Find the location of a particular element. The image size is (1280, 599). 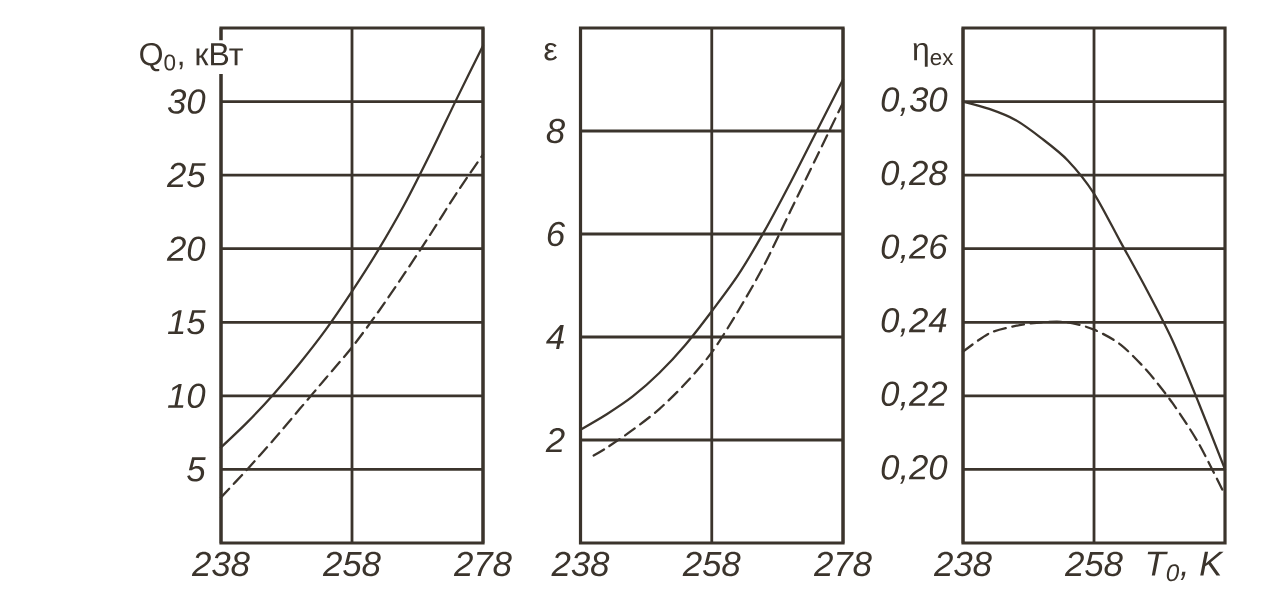

y-tick-label: 8 is located at coordinates (555, 131).